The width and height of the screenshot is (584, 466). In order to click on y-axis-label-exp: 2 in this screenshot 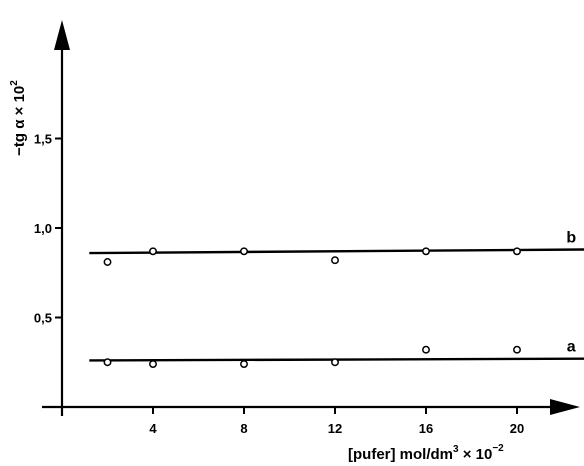, I will do `click(14, 83)`.